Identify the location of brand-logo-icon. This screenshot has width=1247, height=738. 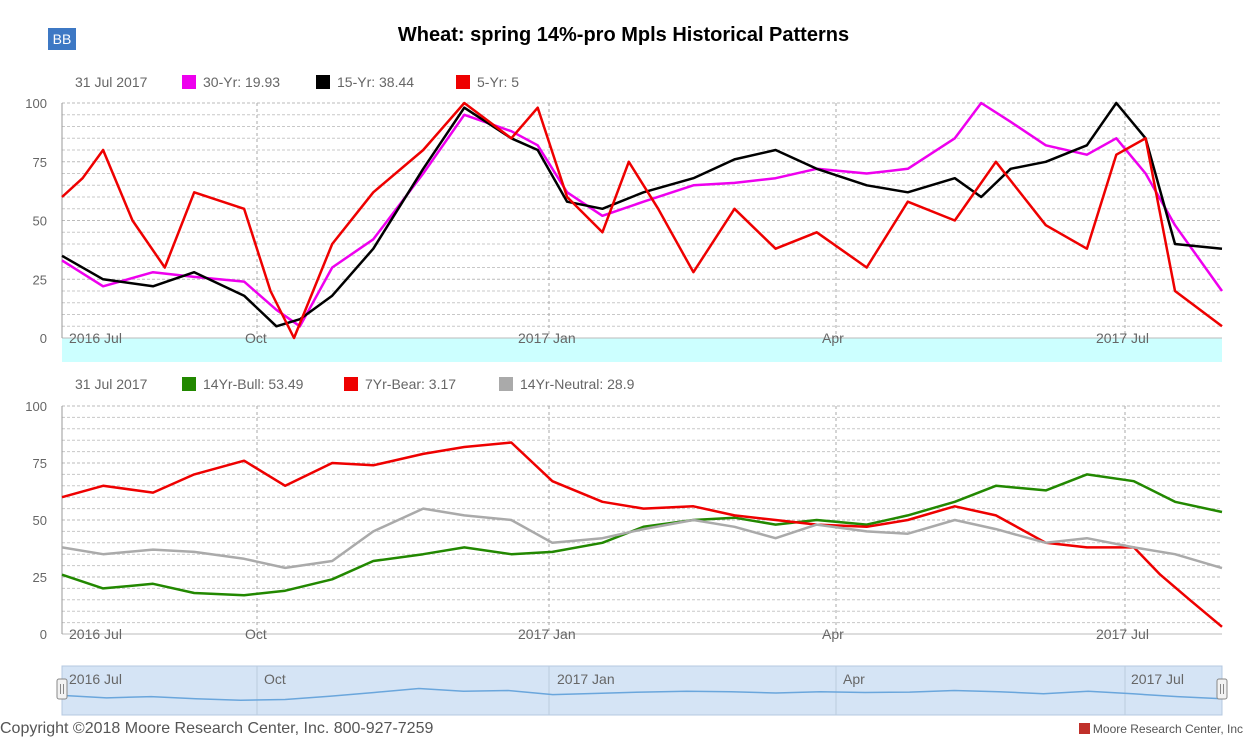
(1084, 728).